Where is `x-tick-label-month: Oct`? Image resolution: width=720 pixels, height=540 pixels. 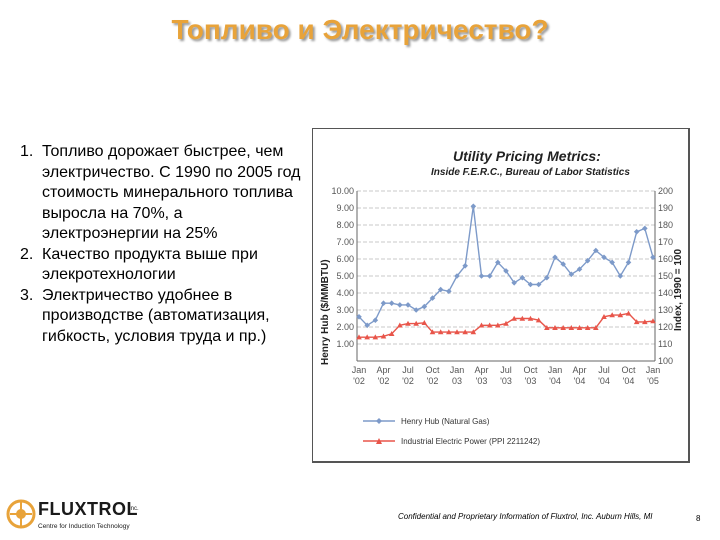 x-tick-label-month: Oct is located at coordinates (432, 370).